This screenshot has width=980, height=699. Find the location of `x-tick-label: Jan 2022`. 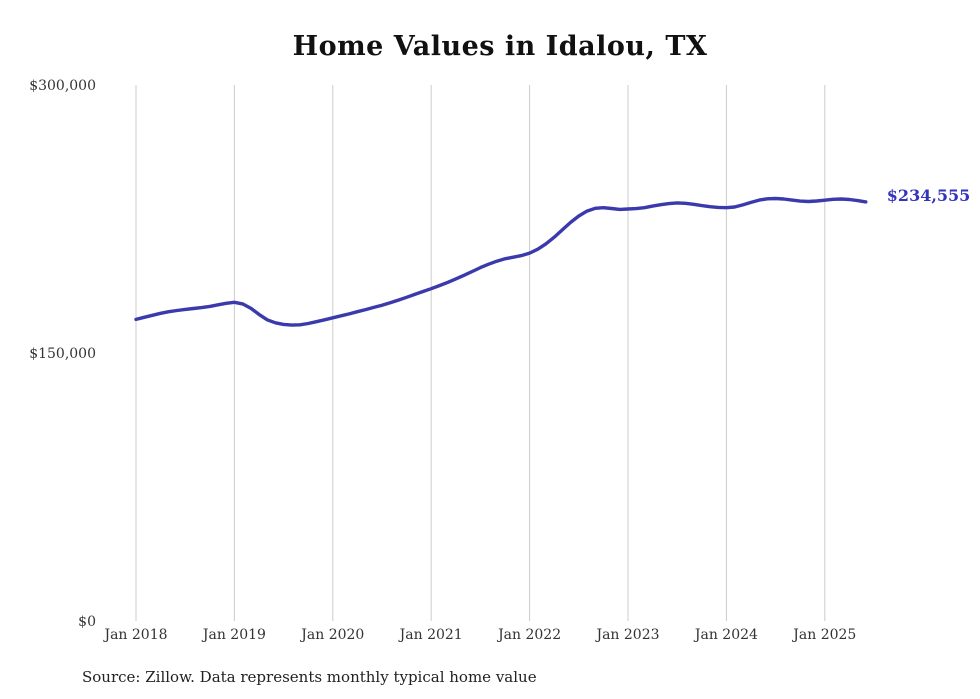

x-tick-label: Jan 2022 is located at coordinates (528, 635).